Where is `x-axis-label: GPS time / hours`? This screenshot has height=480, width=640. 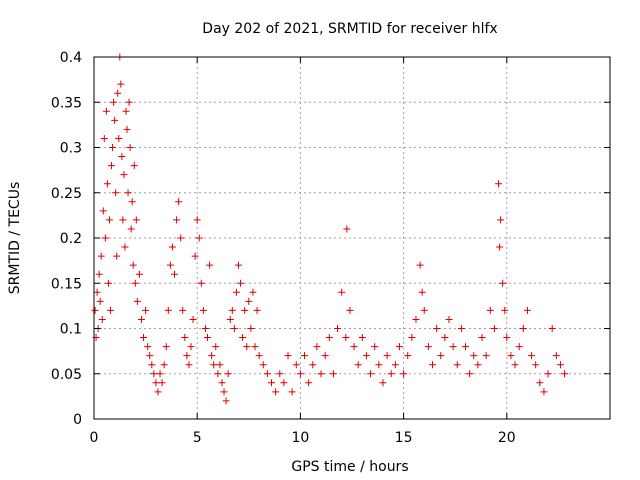
x-axis-label: GPS time / hours is located at coordinates (349, 467).